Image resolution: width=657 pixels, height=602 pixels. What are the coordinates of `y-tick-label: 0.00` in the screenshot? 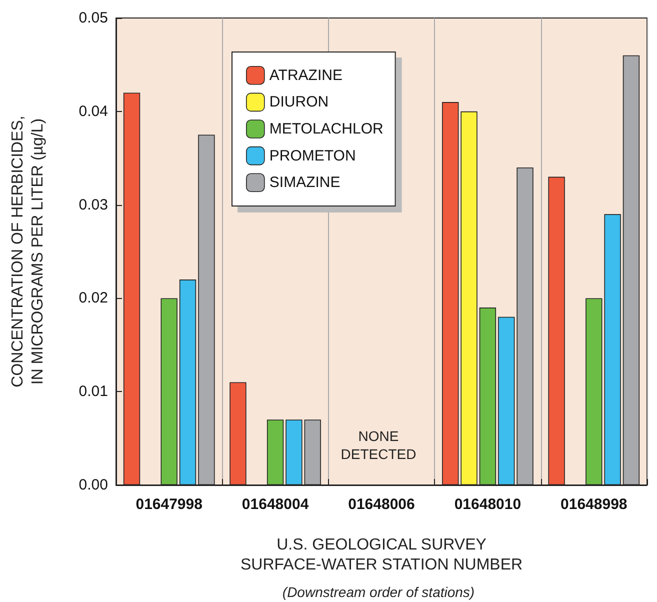 It's located at (93, 485).